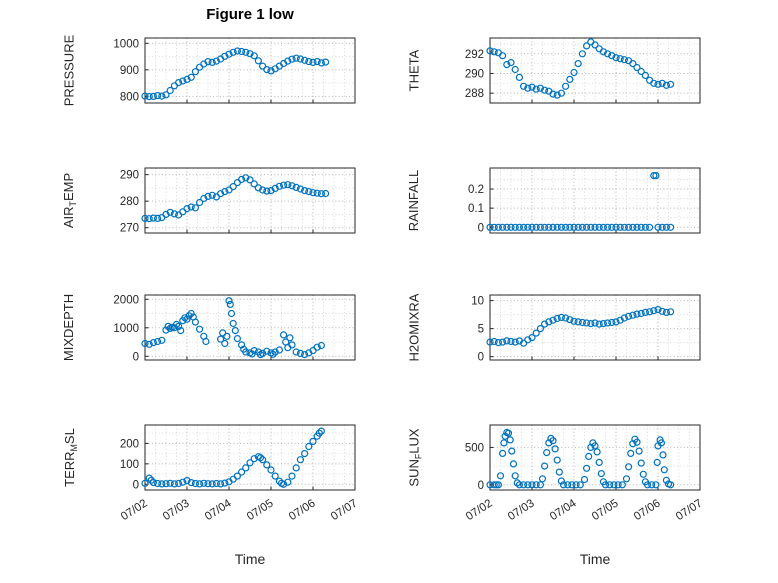  Describe the element at coordinates (481, 330) in the screenshot. I see `y-tick-label: 5` at that location.